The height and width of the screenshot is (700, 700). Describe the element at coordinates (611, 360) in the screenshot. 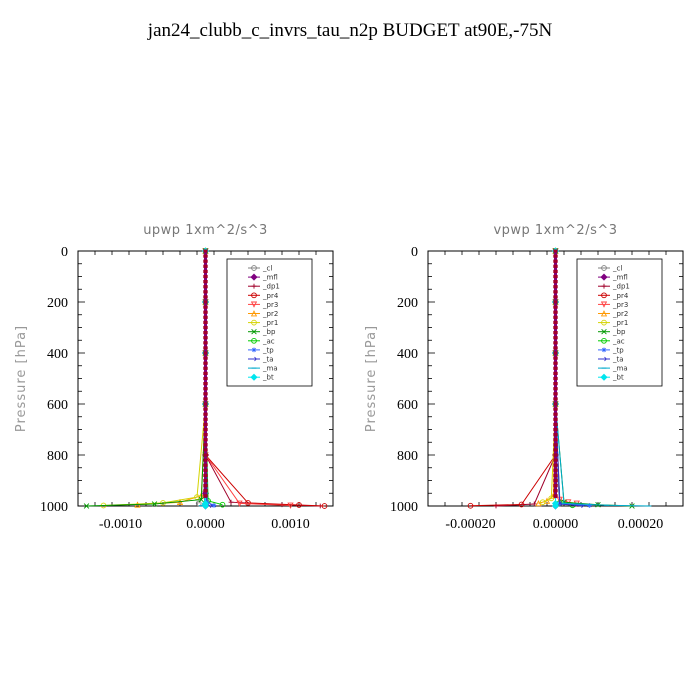

I see `legend-item-ta: _ta` at that location.